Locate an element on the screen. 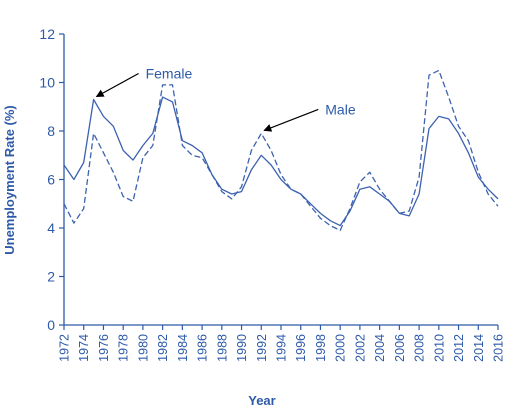 Image resolution: width=521 pixels, height=419 pixels. y-tick-label: 8 is located at coordinates (51, 131).